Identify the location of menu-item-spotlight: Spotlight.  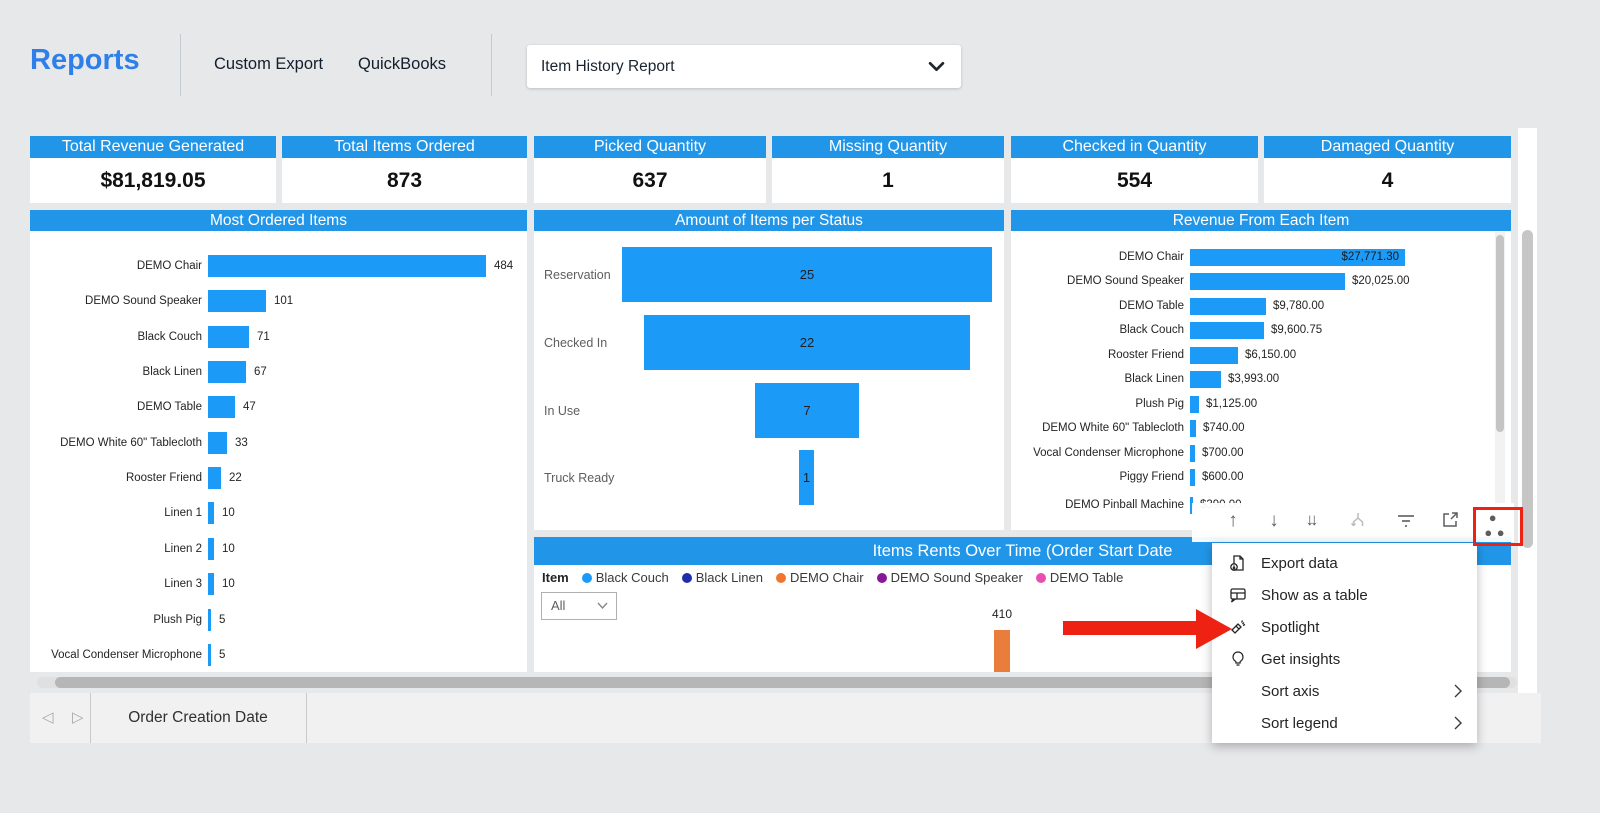
(1344, 627).